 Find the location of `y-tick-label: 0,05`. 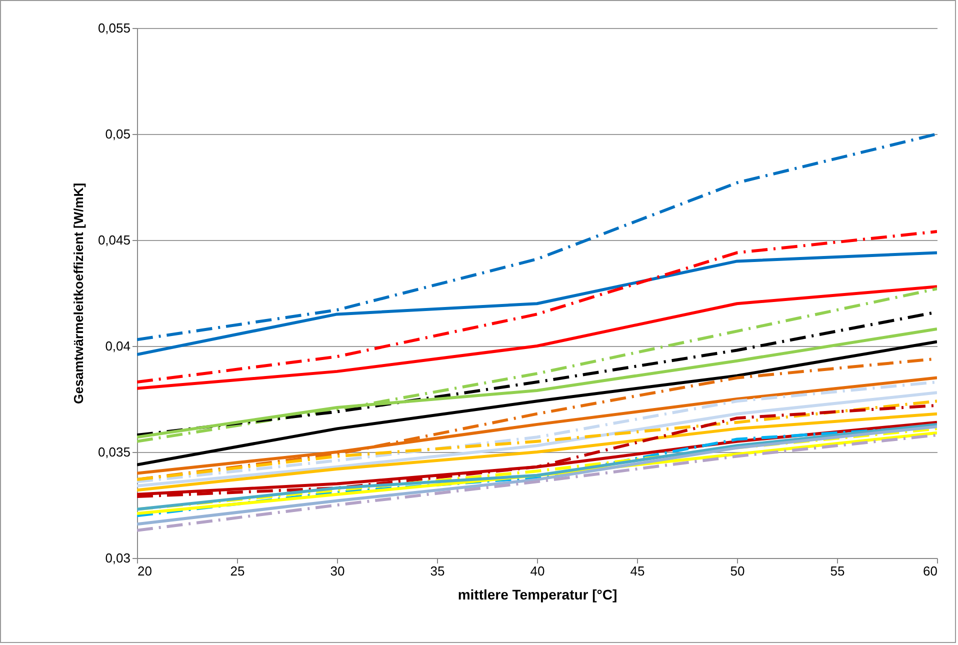

y-tick-label: 0,05 is located at coordinates (117, 134).